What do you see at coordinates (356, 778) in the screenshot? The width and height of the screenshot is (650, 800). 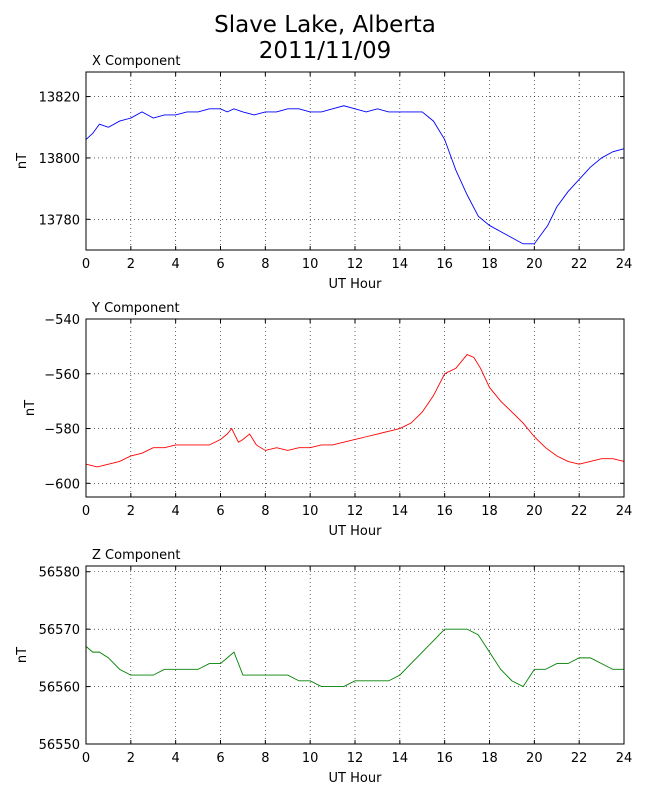 I see `z-component-xlabel: UT Hour` at bounding box center [356, 778].